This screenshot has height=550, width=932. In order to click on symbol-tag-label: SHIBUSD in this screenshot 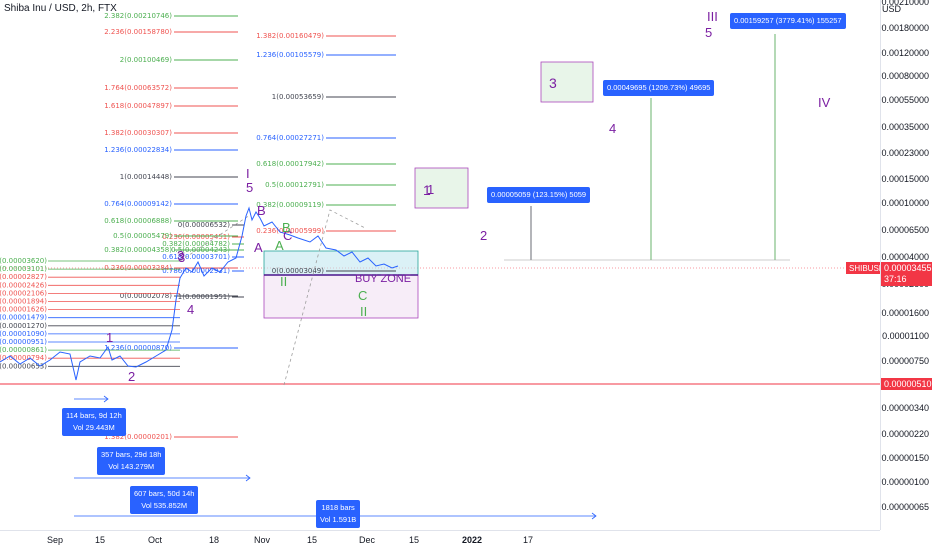, I will do `click(864, 268)`.